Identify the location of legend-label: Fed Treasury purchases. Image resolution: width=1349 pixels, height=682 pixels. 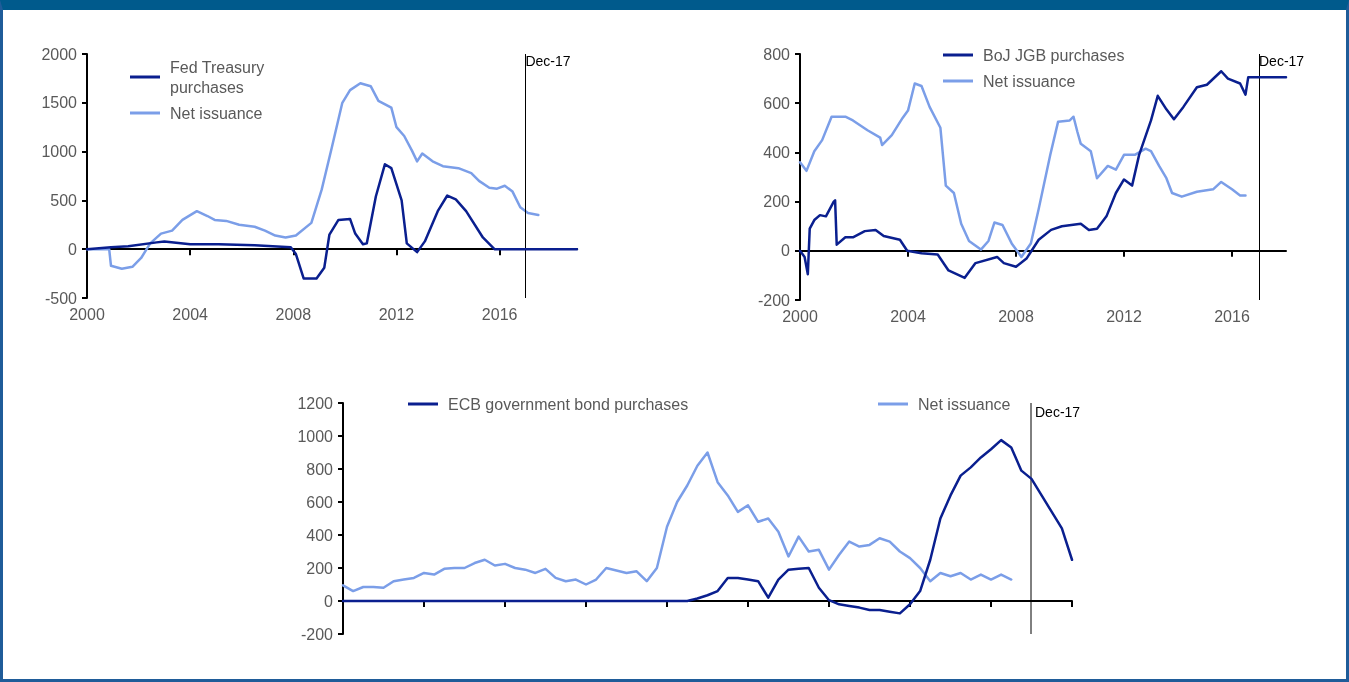
(219, 77).